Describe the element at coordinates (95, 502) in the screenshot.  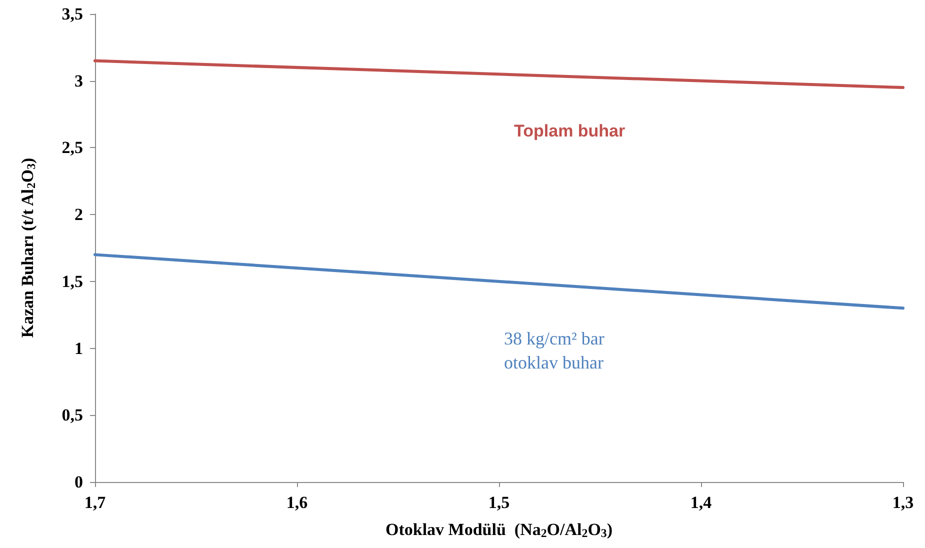
I see `x-tick-label: 1,7` at that location.